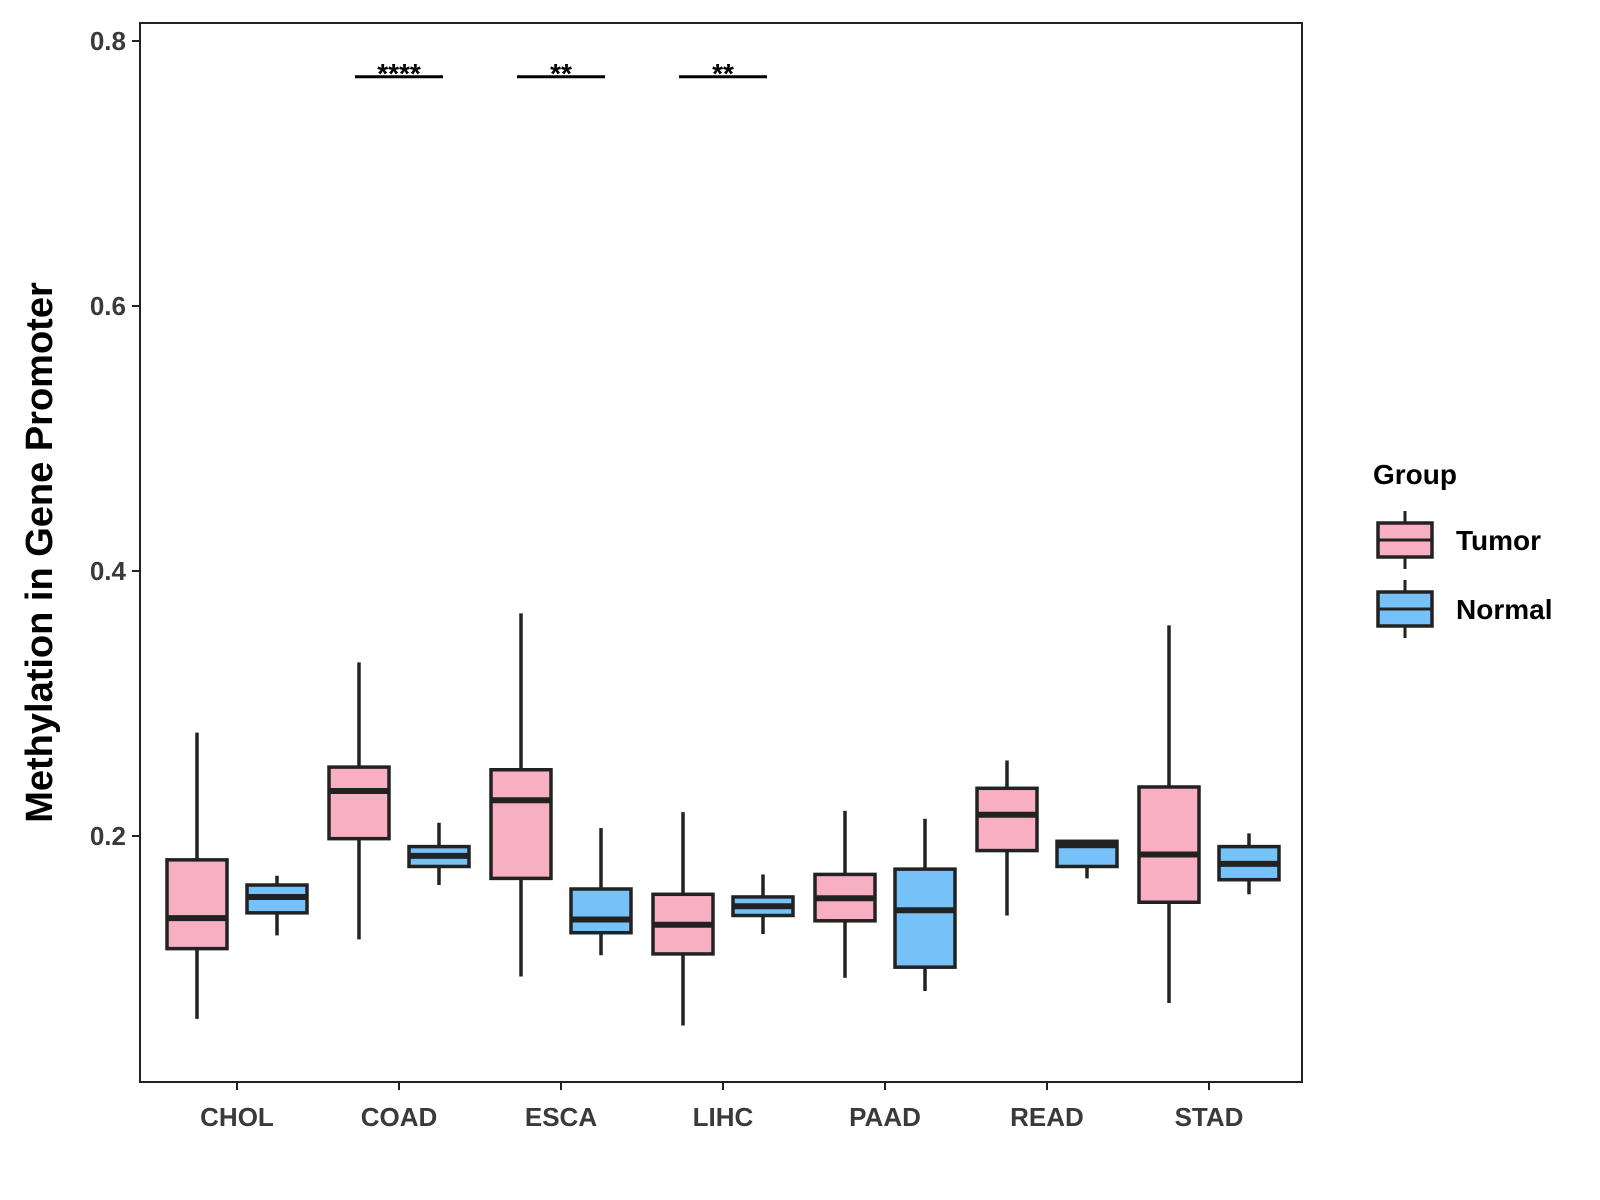 This screenshot has width=1600, height=1200. Describe the element at coordinates (1047, 1117) in the screenshot. I see `x-tick-label: READ` at that location.